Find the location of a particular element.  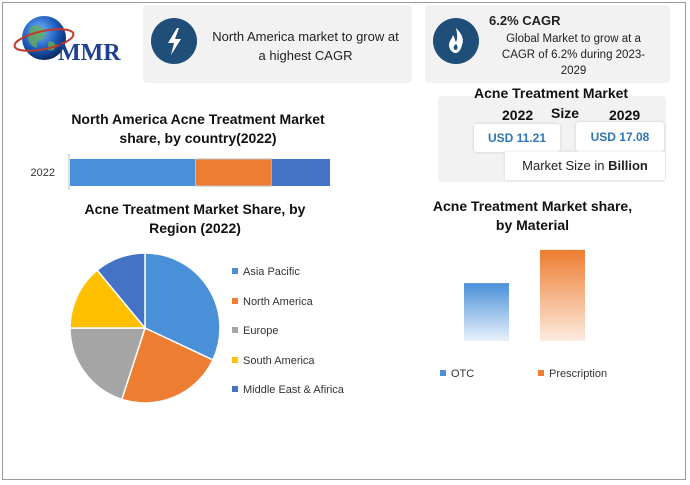

market-size-unit: Market Size in Billion is located at coordinates (585, 166).